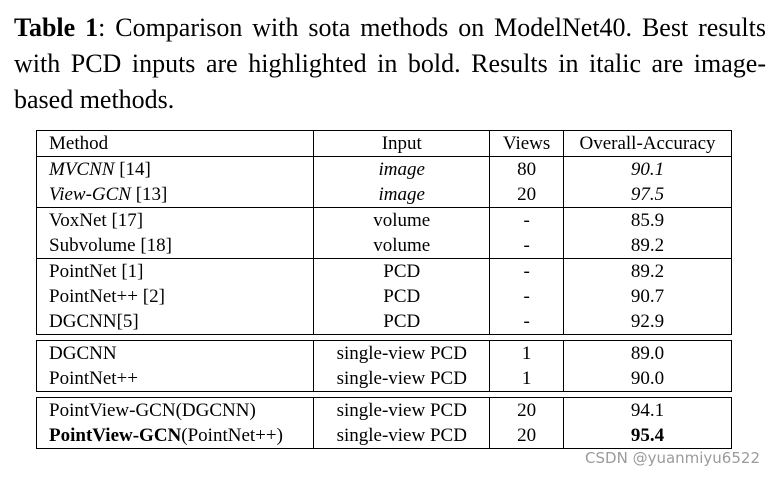 The width and height of the screenshot is (774, 478). Describe the element at coordinates (56, 27) in the screenshot. I see `caption-label: Table 1` at that location.